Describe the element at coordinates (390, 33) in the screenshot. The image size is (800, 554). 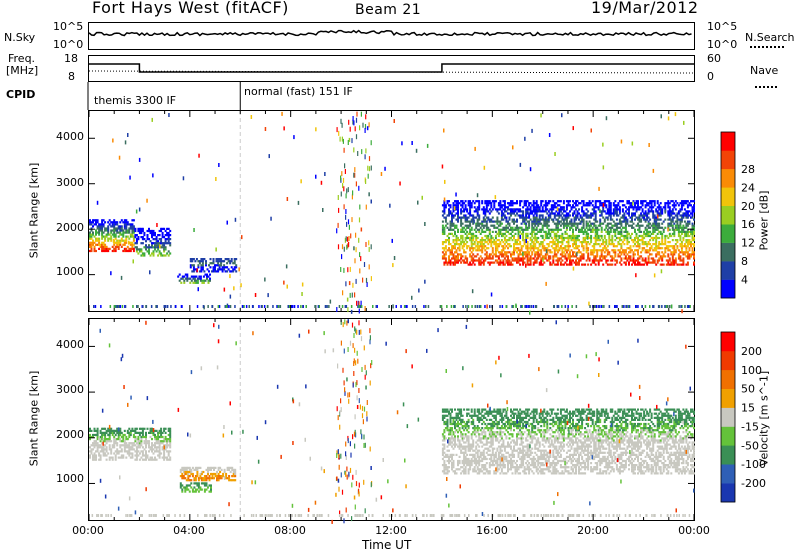
I see `nsky-series-line` at that location.